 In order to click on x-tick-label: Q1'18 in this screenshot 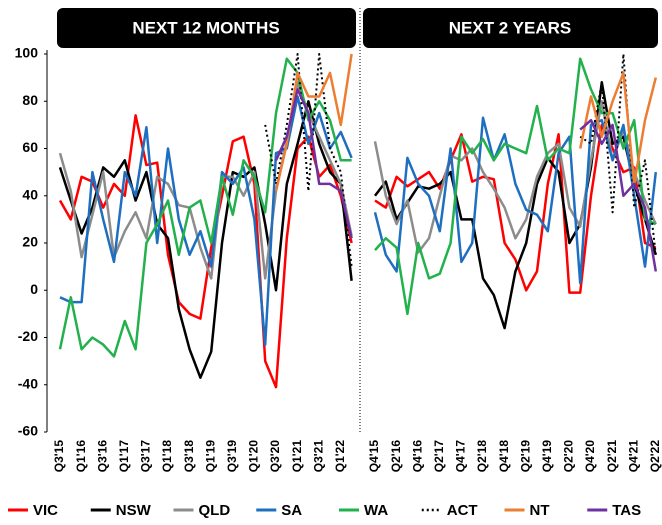, I will do `click(167, 456)`.